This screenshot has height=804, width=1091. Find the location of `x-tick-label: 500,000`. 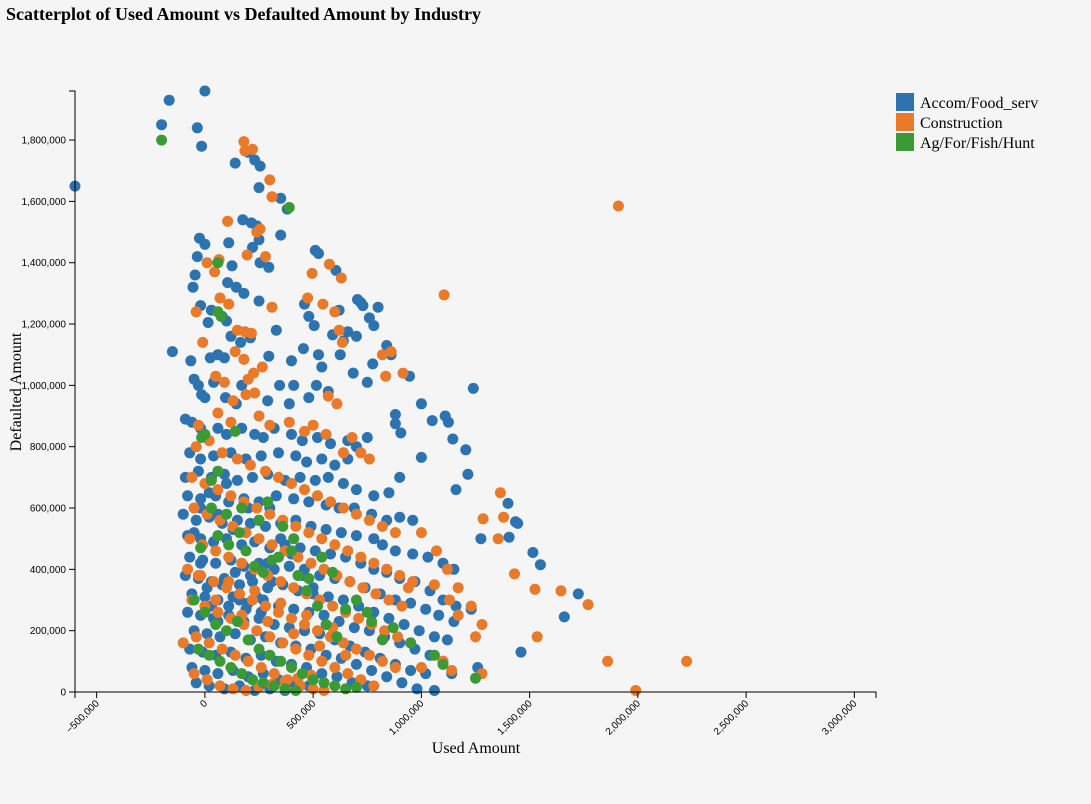

x-tick-label: 500,000 is located at coordinates (302, 715).